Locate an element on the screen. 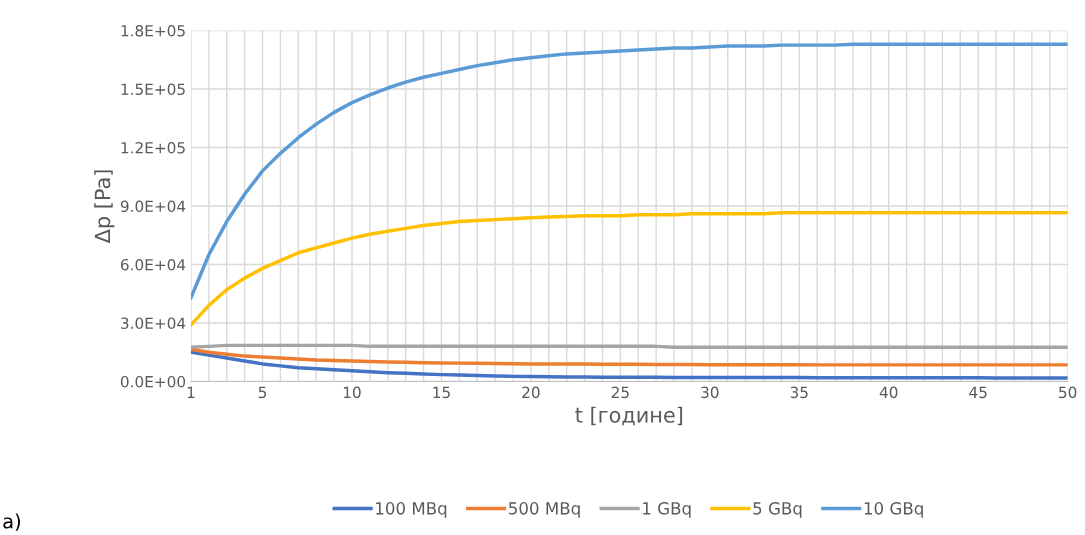  legend-label: 5 GBq is located at coordinates (777, 510).